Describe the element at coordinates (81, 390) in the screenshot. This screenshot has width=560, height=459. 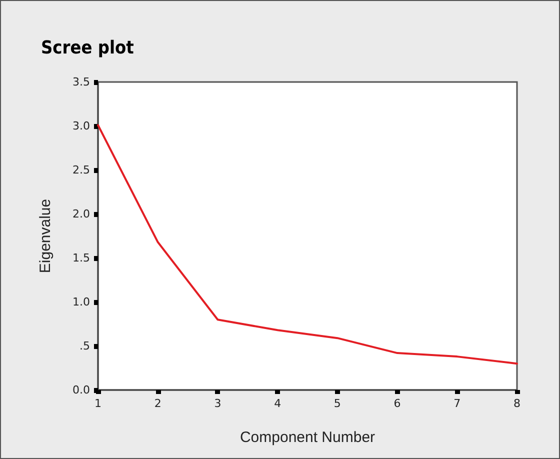
I see `y-tick-label: 0.0` at that location.